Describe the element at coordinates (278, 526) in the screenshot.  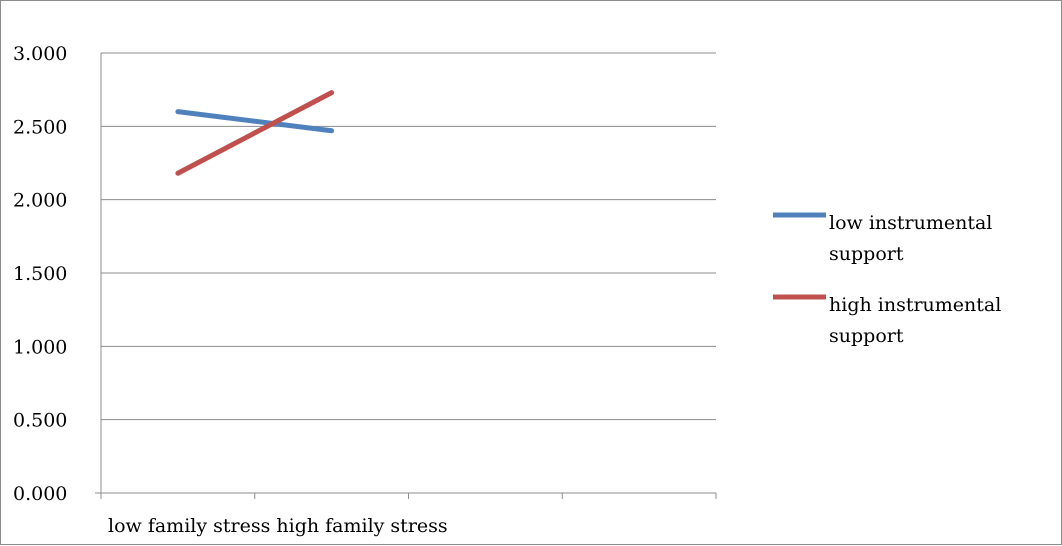
I see `x-tick-labels: low family stress high family stress` at that location.